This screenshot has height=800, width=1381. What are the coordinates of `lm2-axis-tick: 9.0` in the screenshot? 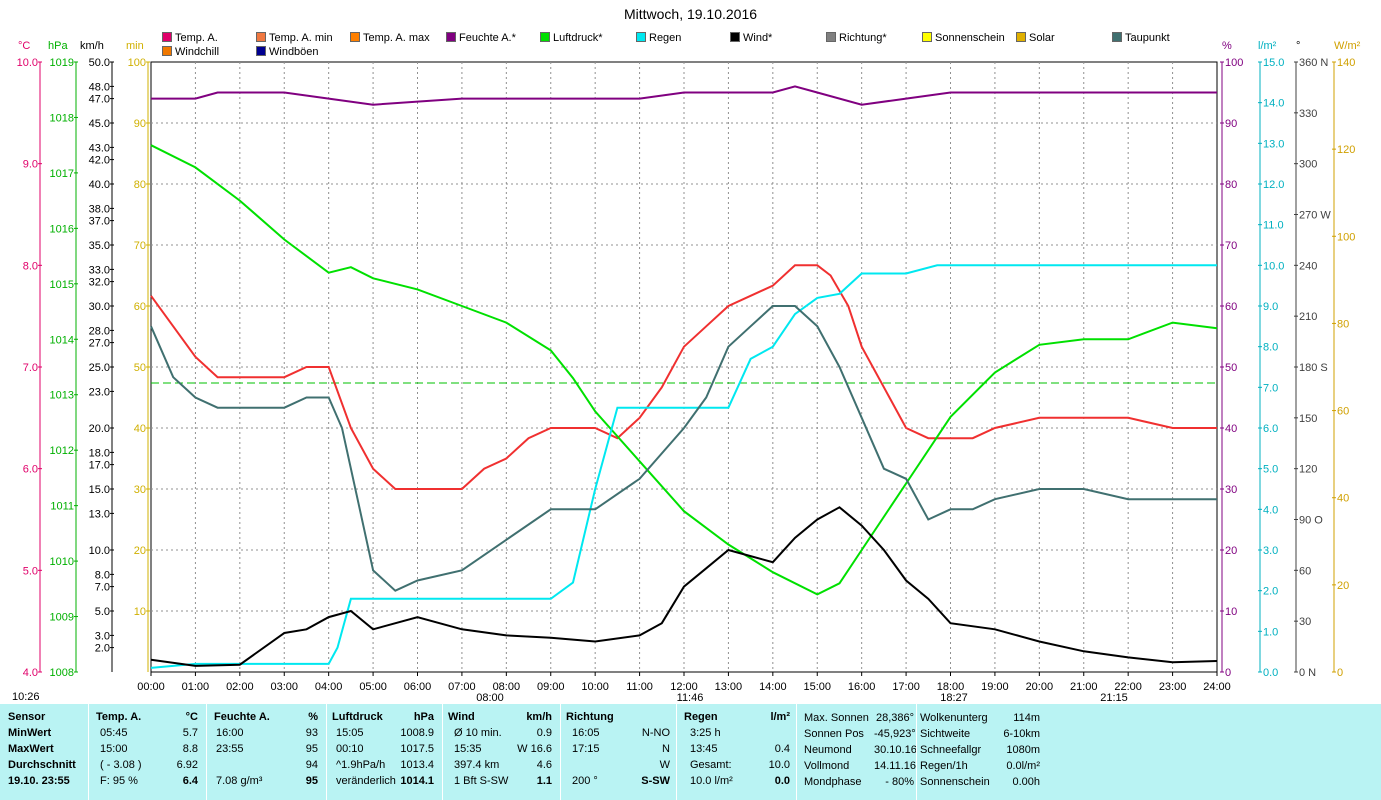 It's located at (1270, 307).